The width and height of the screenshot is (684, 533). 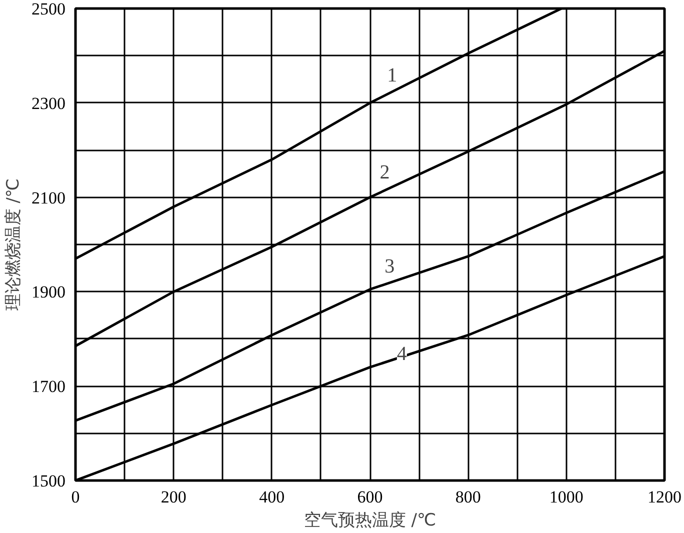 I want to click on y-tick-label: 2500, so click(x=49, y=9).